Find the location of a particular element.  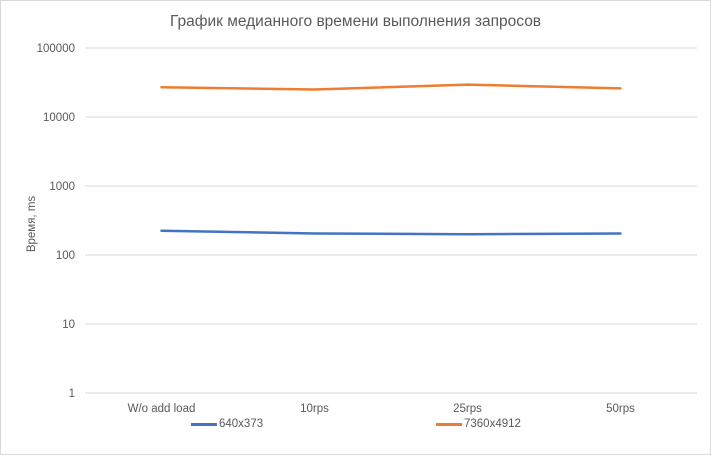

legend-item: 640x373 is located at coordinates (227, 424).